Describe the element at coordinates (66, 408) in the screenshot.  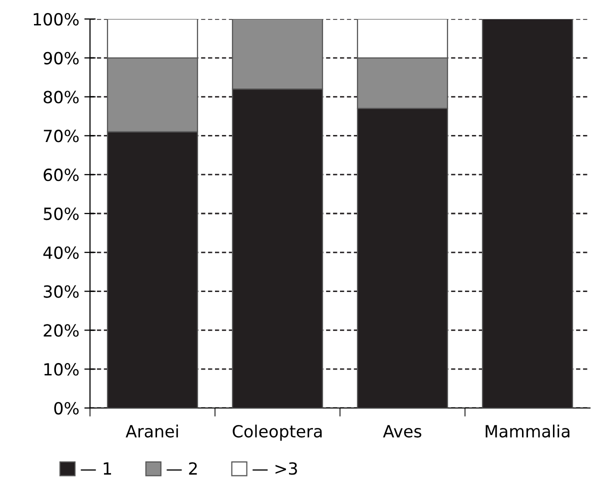
I see `y-tick-label: 0%` at that location.